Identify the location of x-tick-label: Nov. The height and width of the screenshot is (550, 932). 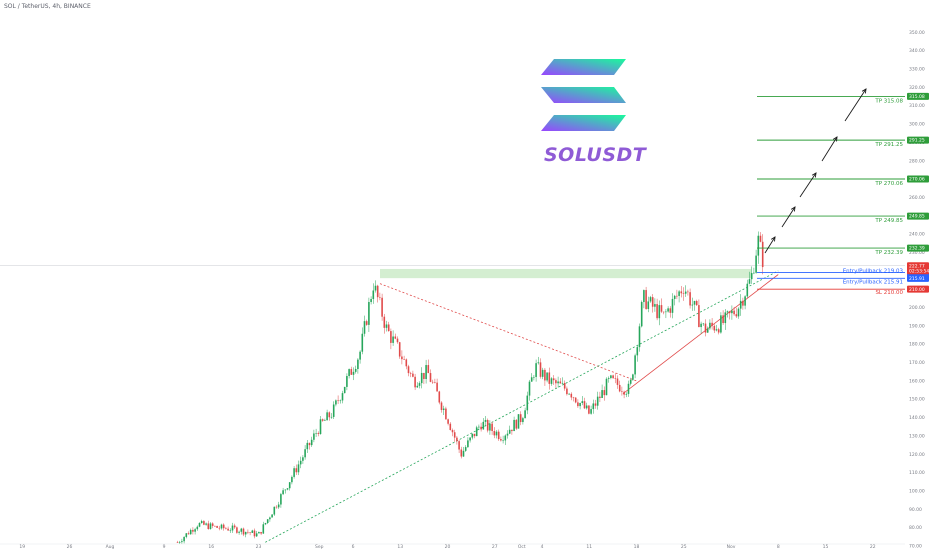
(731, 547).